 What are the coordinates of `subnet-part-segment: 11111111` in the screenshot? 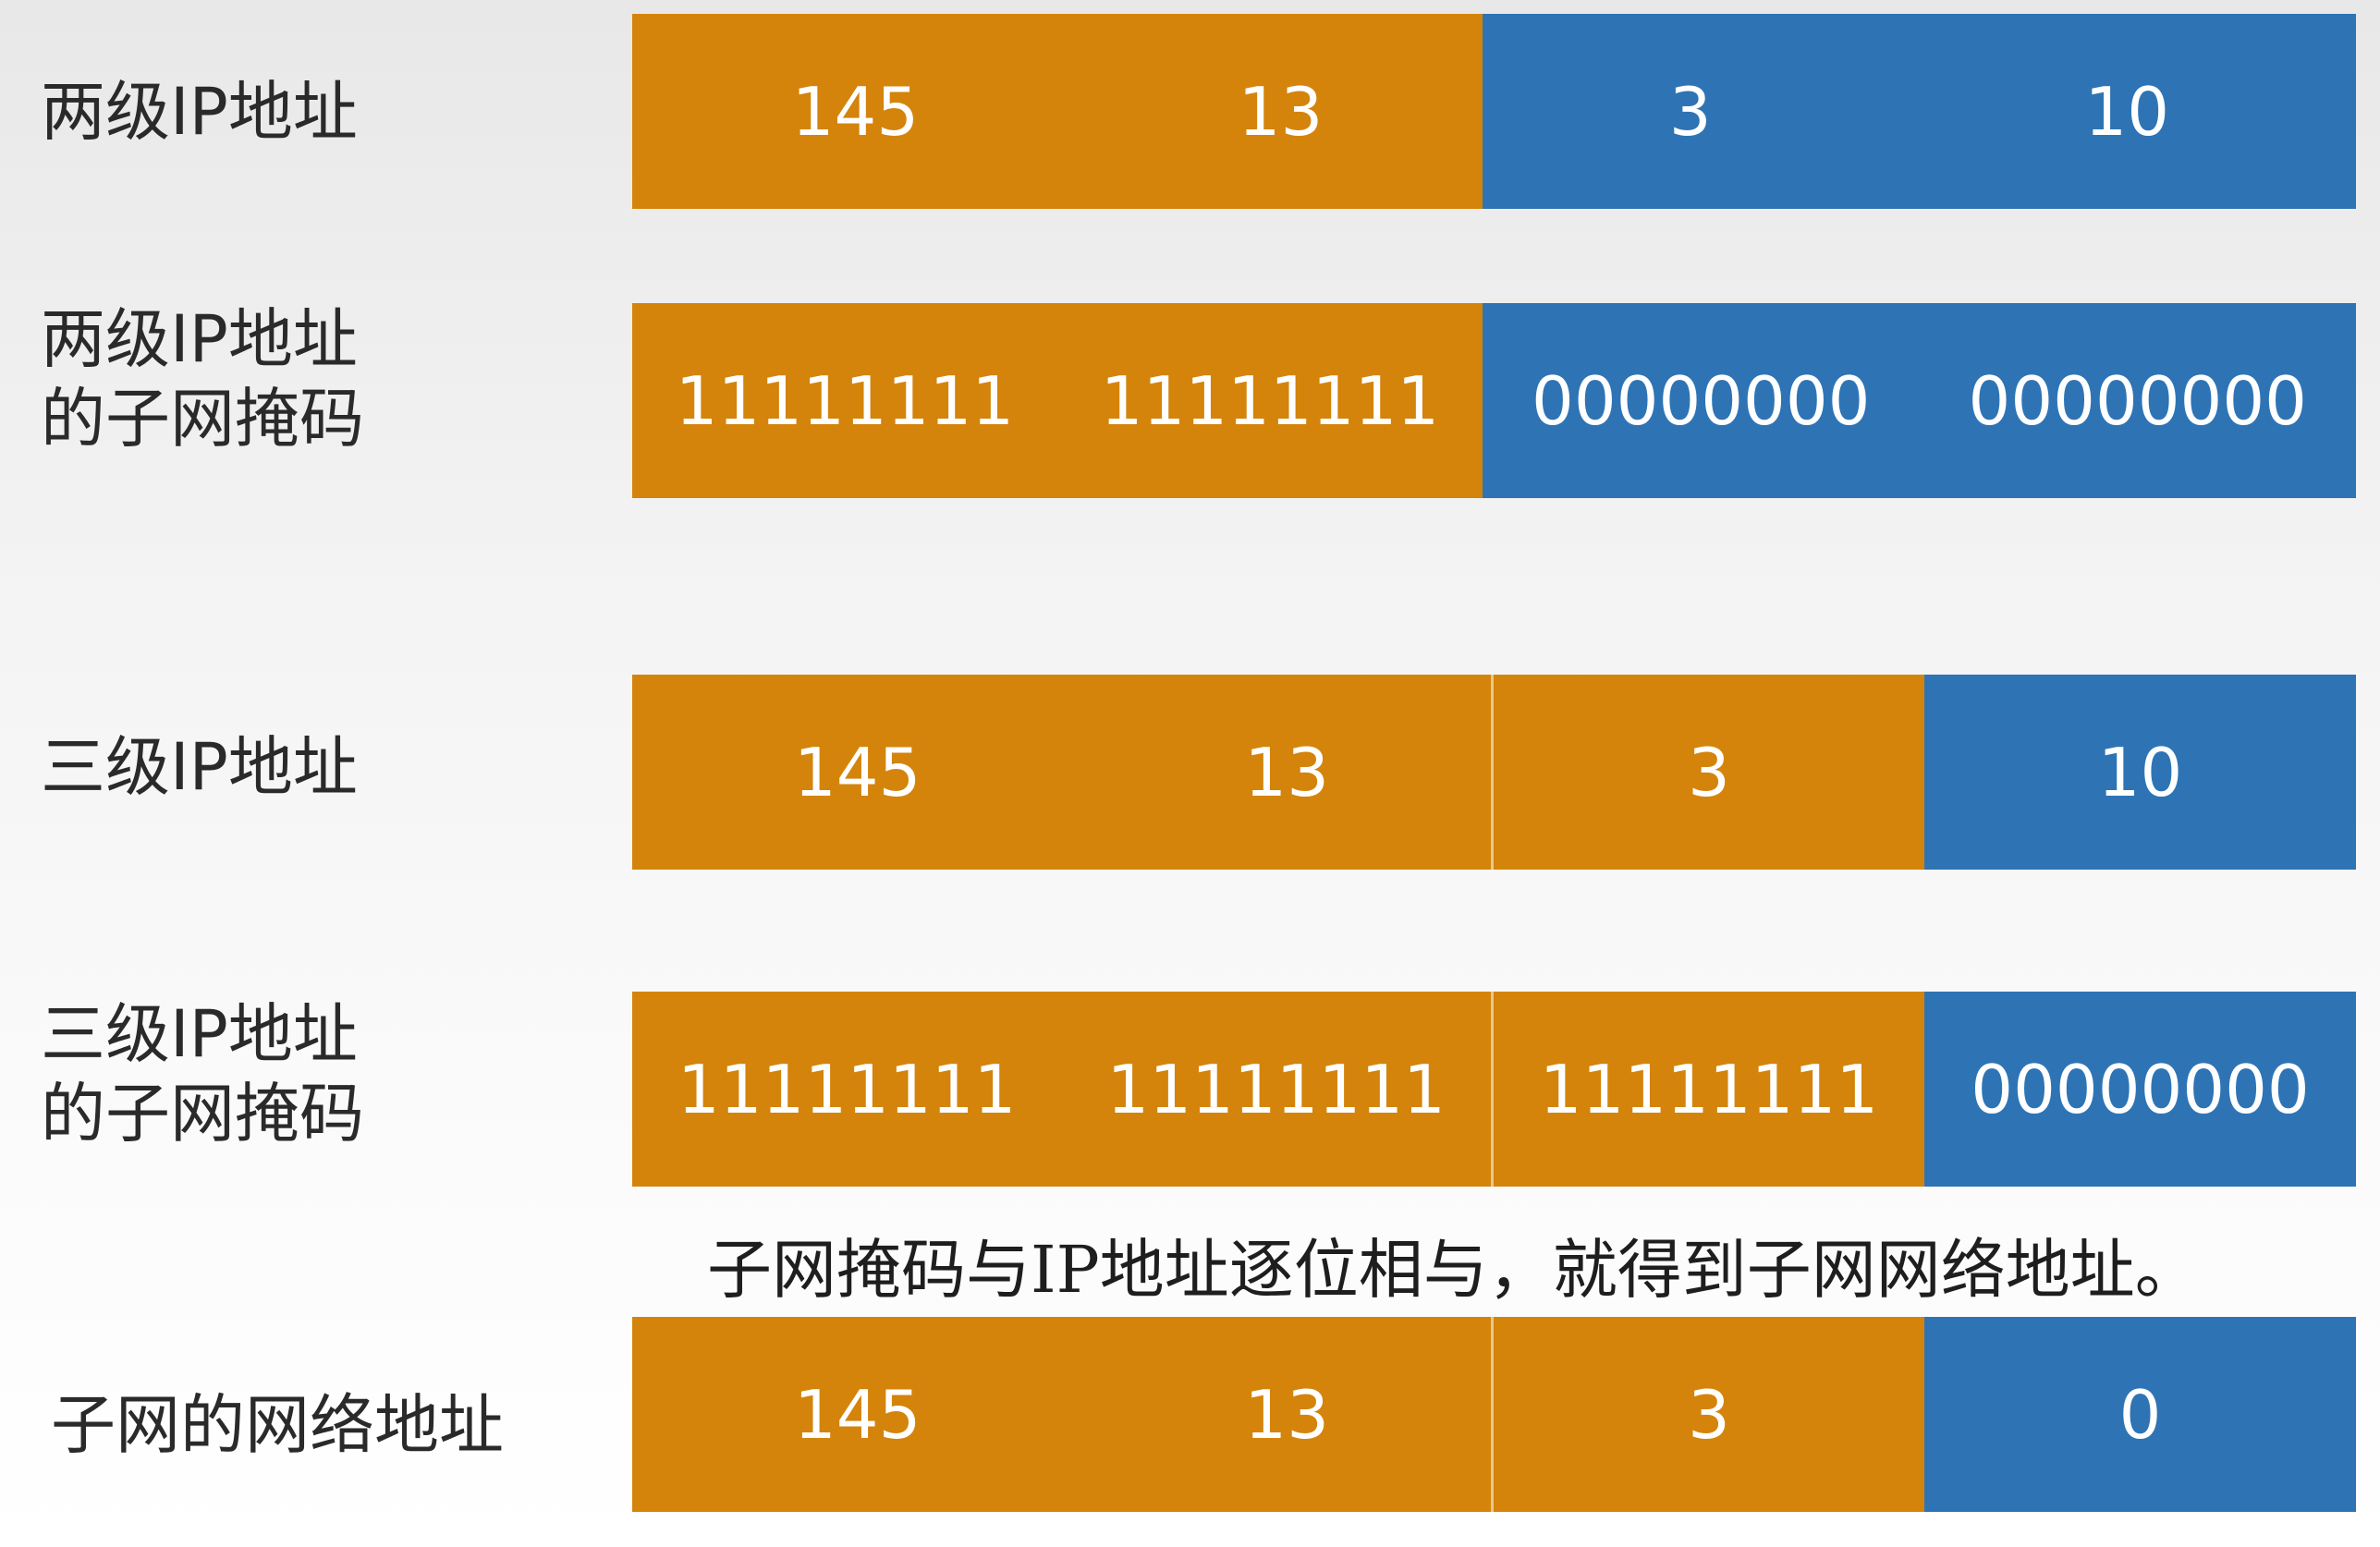 It's located at (1707, 1089).